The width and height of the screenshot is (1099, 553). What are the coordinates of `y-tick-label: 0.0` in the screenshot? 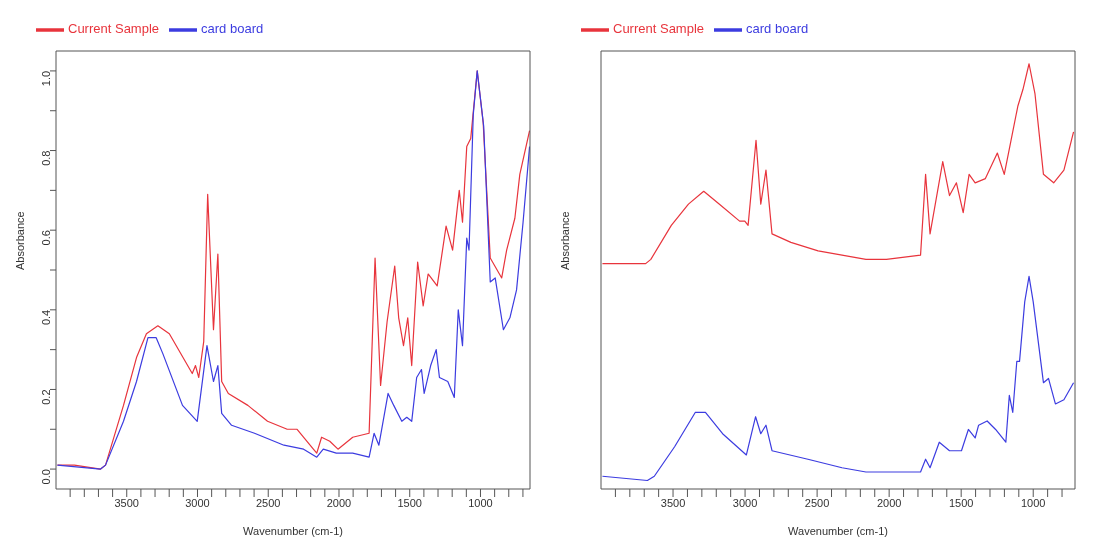 It's located at (45, 477).